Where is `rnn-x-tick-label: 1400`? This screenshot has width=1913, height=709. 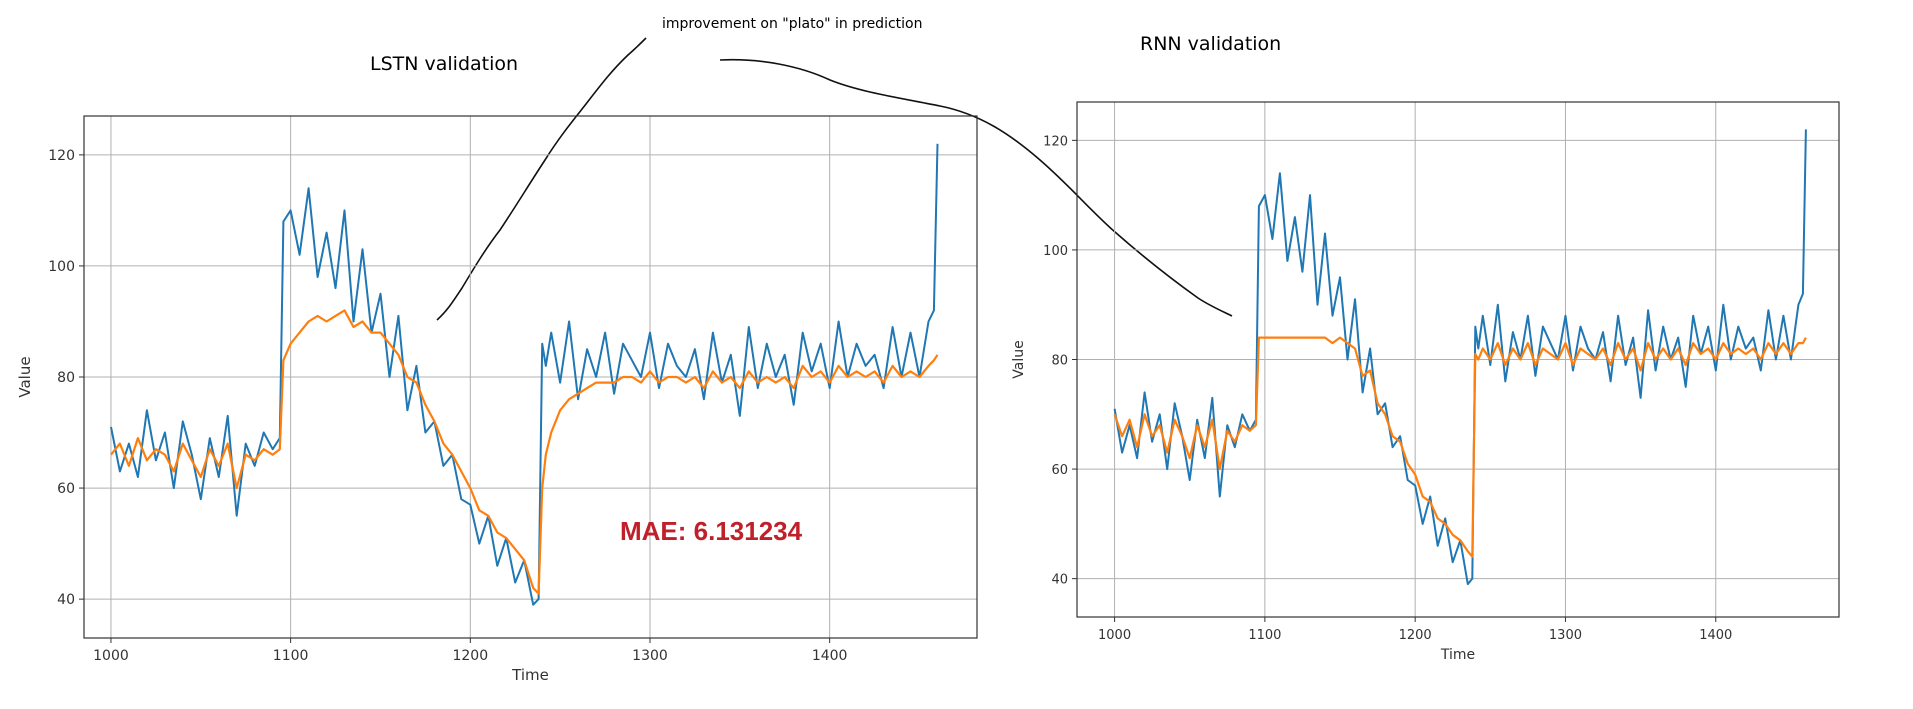
rnn-x-tick-label: 1400 is located at coordinates (1715, 635).